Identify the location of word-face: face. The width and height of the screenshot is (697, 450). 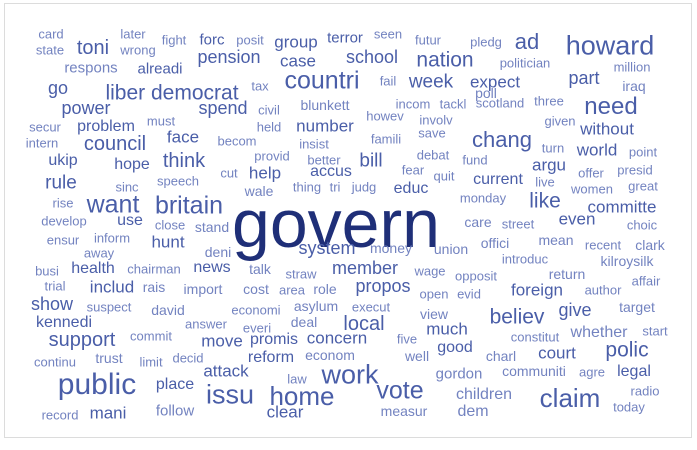
(183, 137).